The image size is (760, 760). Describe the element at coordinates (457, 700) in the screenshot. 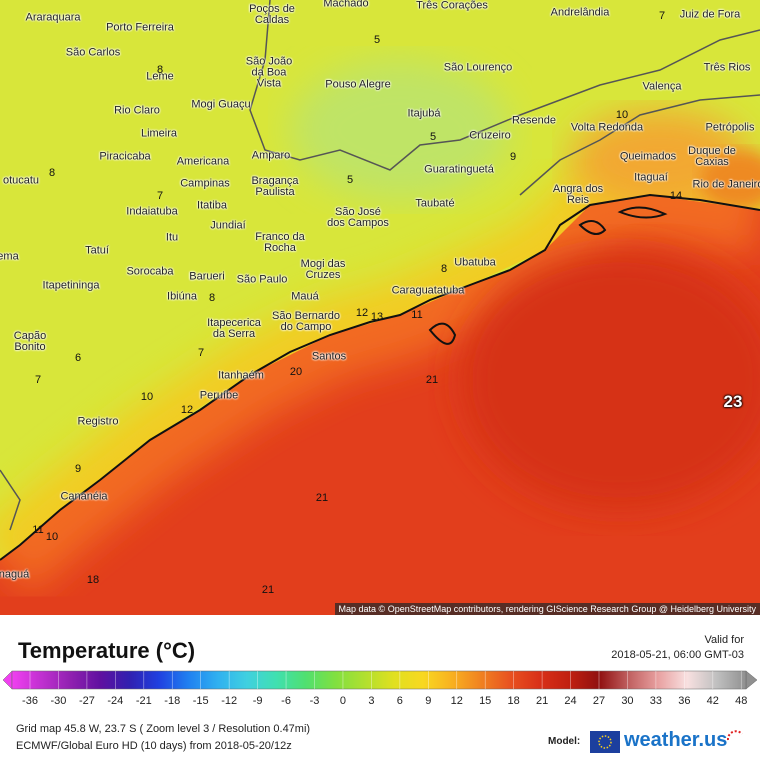

I see `colorbar-tick-label: 12` at that location.